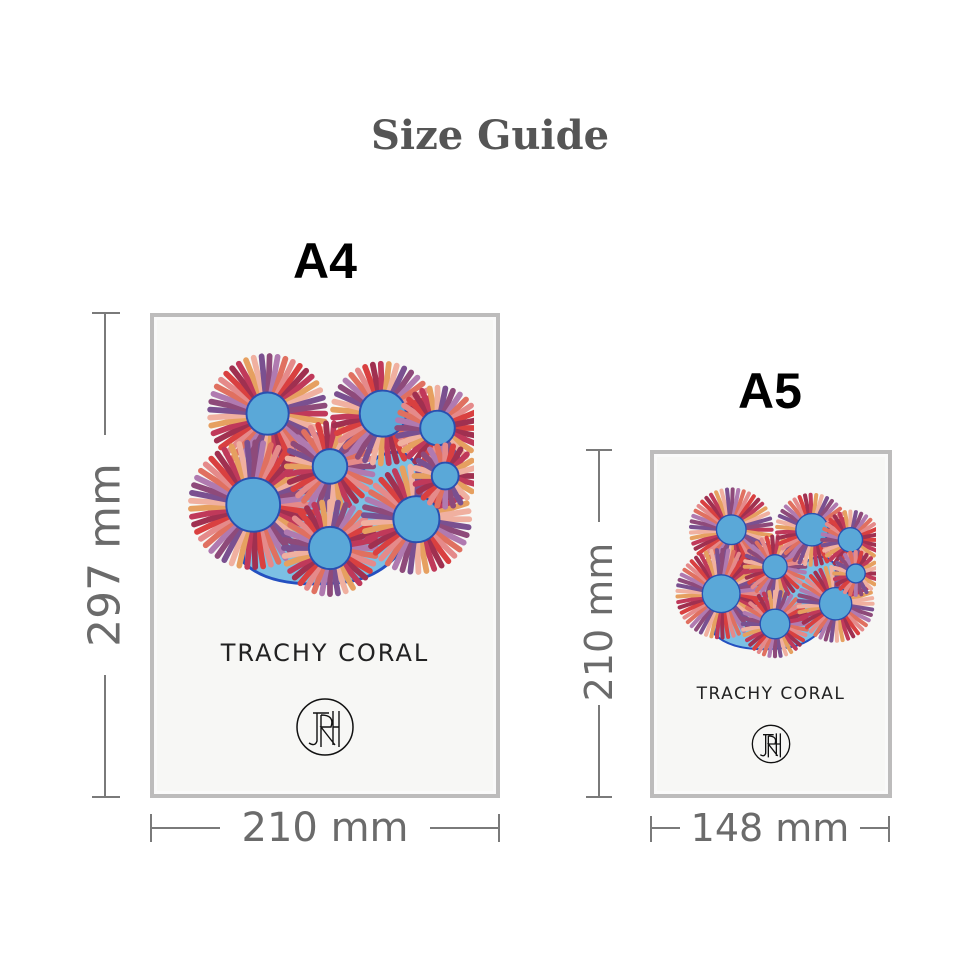 The height and width of the screenshot is (980, 980). What do you see at coordinates (599, 622) in the screenshot?
I see `a5-height-label: 210 mm` at bounding box center [599, 622].